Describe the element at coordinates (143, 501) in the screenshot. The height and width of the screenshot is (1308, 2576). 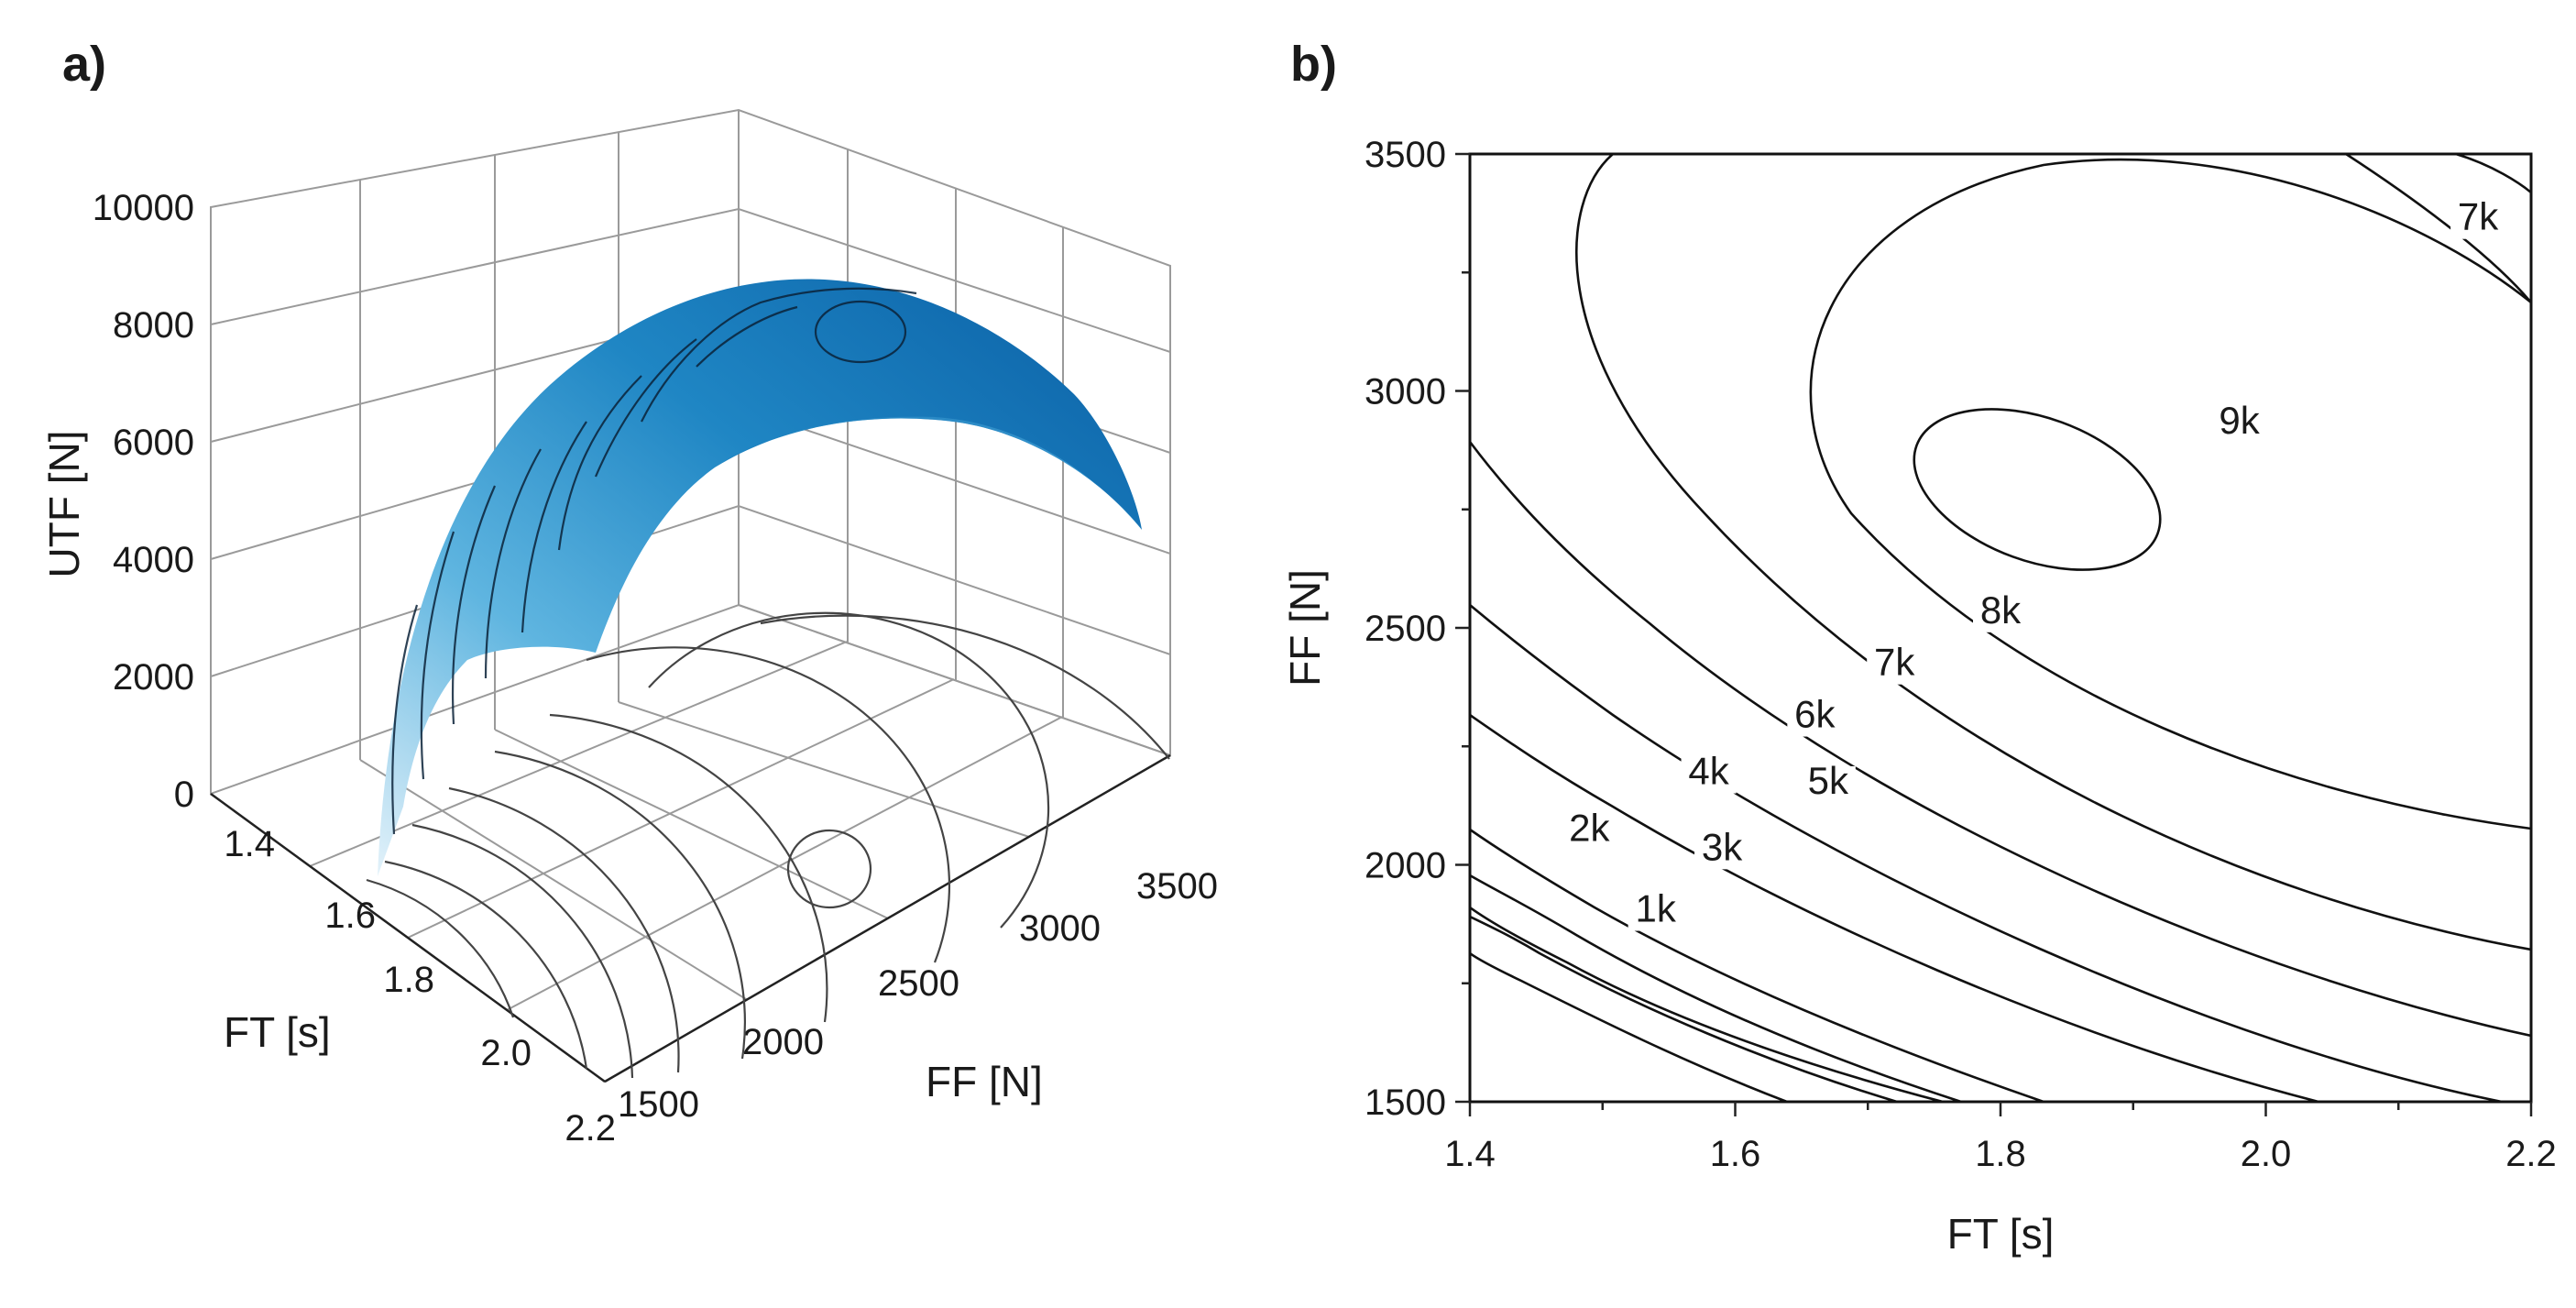
I see `panel-a-z-ticks: 0 2000 4000 6000 8000 10000` at that location.